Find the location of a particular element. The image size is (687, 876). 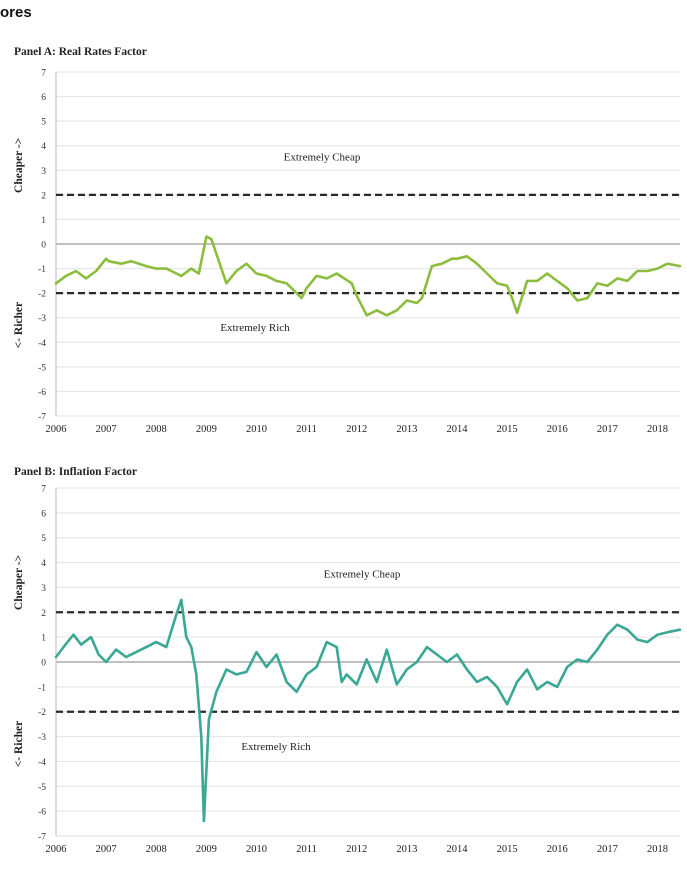

panel-b-y-tick-label: -3 is located at coordinates (42, 738).